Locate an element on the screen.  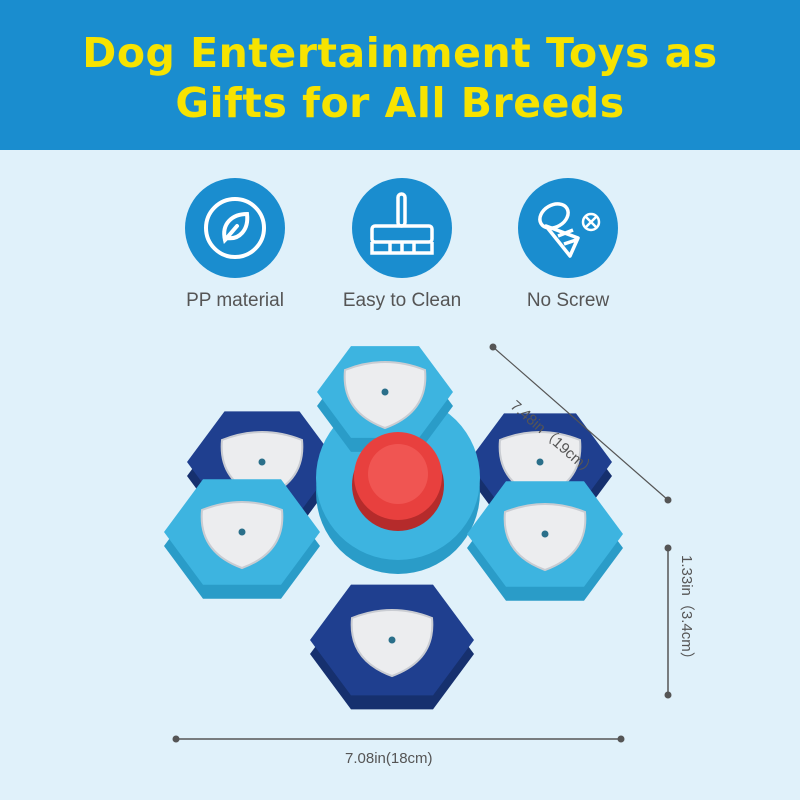
feature-label: No Screw is located at coordinates (568, 300).